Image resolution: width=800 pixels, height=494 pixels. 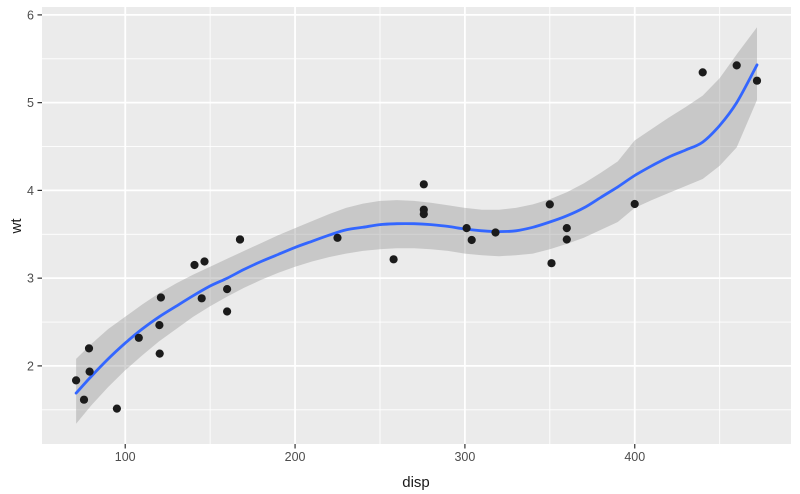 What do you see at coordinates (295, 457) in the screenshot?
I see `x-tick-label: 200` at bounding box center [295, 457].